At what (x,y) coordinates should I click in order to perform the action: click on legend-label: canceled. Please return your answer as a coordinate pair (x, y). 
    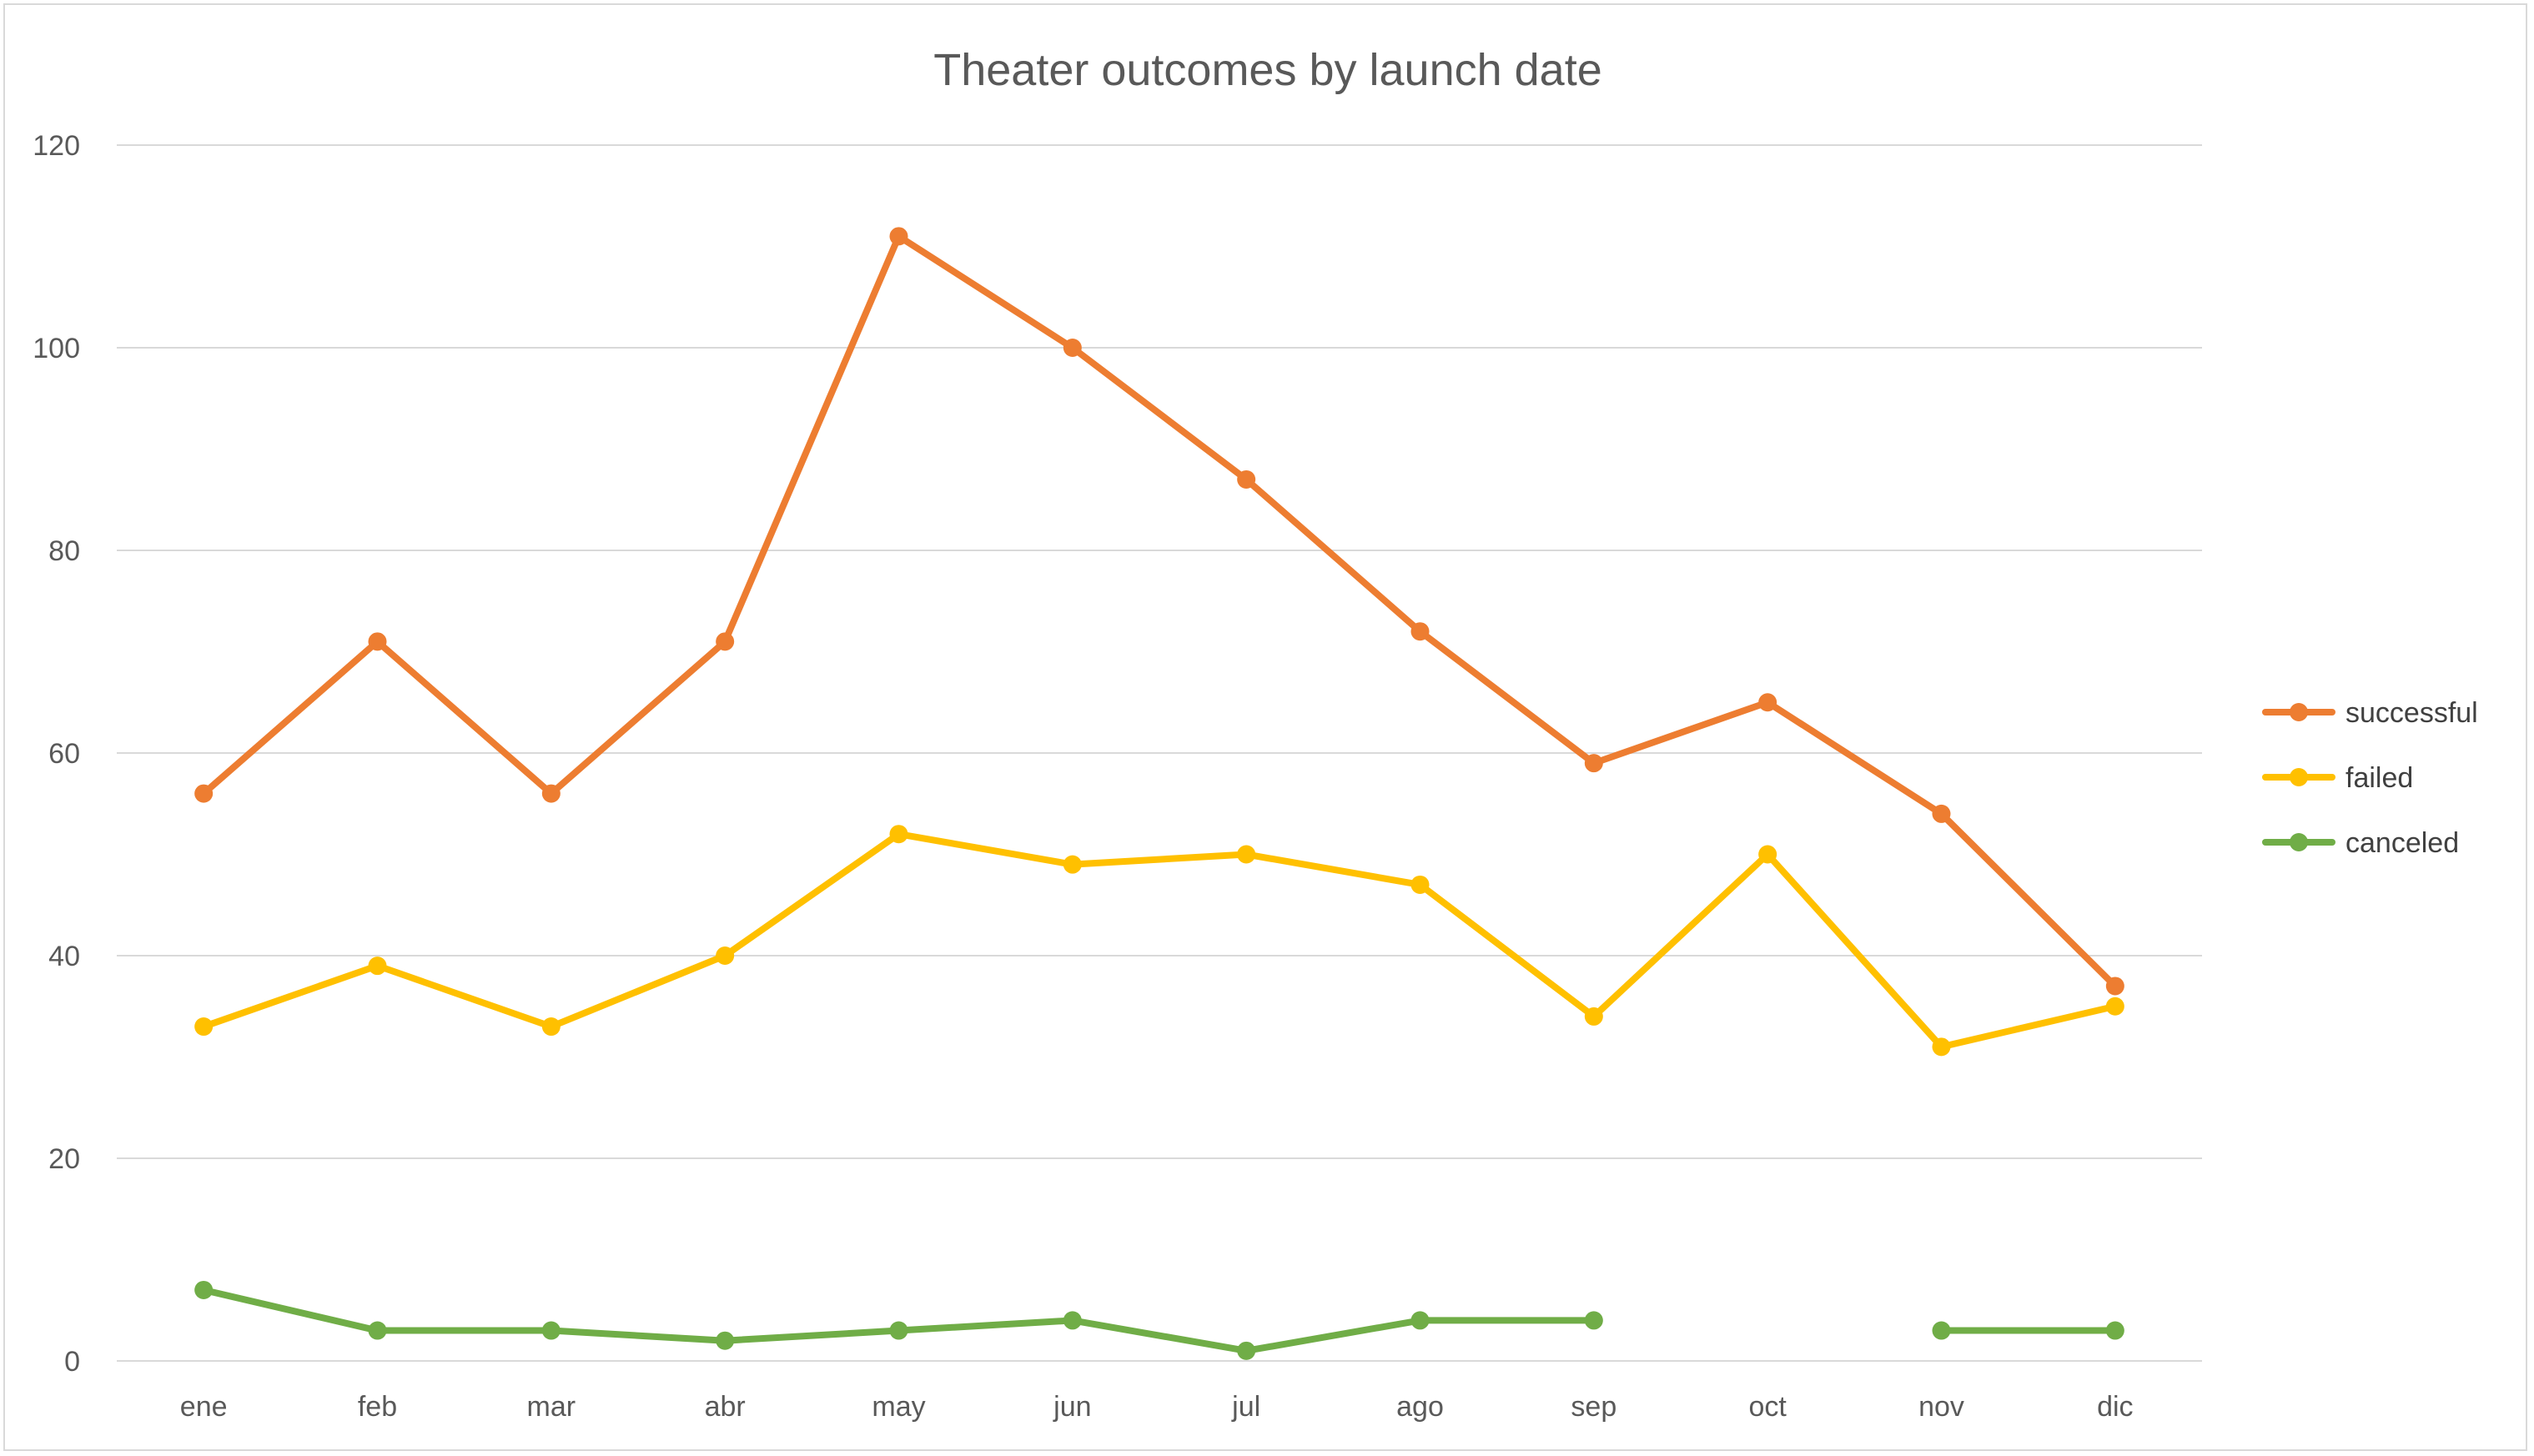
    Looking at the image, I should click on (2402, 843).